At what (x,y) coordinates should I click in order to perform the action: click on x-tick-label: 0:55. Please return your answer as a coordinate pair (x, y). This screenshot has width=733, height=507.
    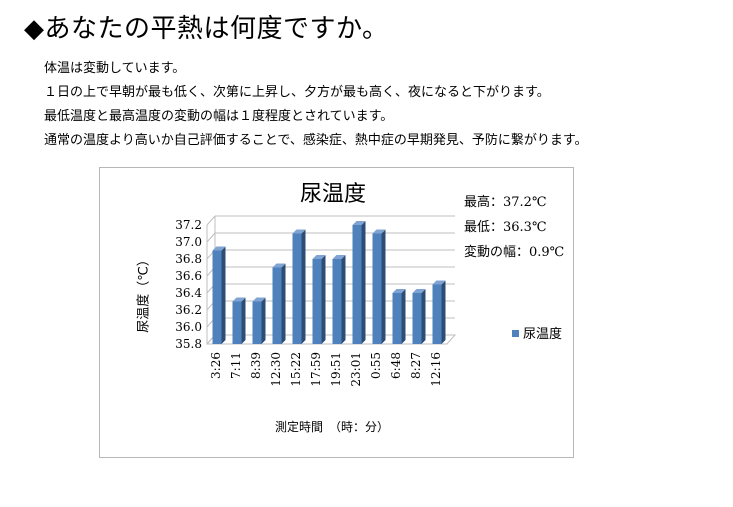
    Looking at the image, I should click on (376, 365).